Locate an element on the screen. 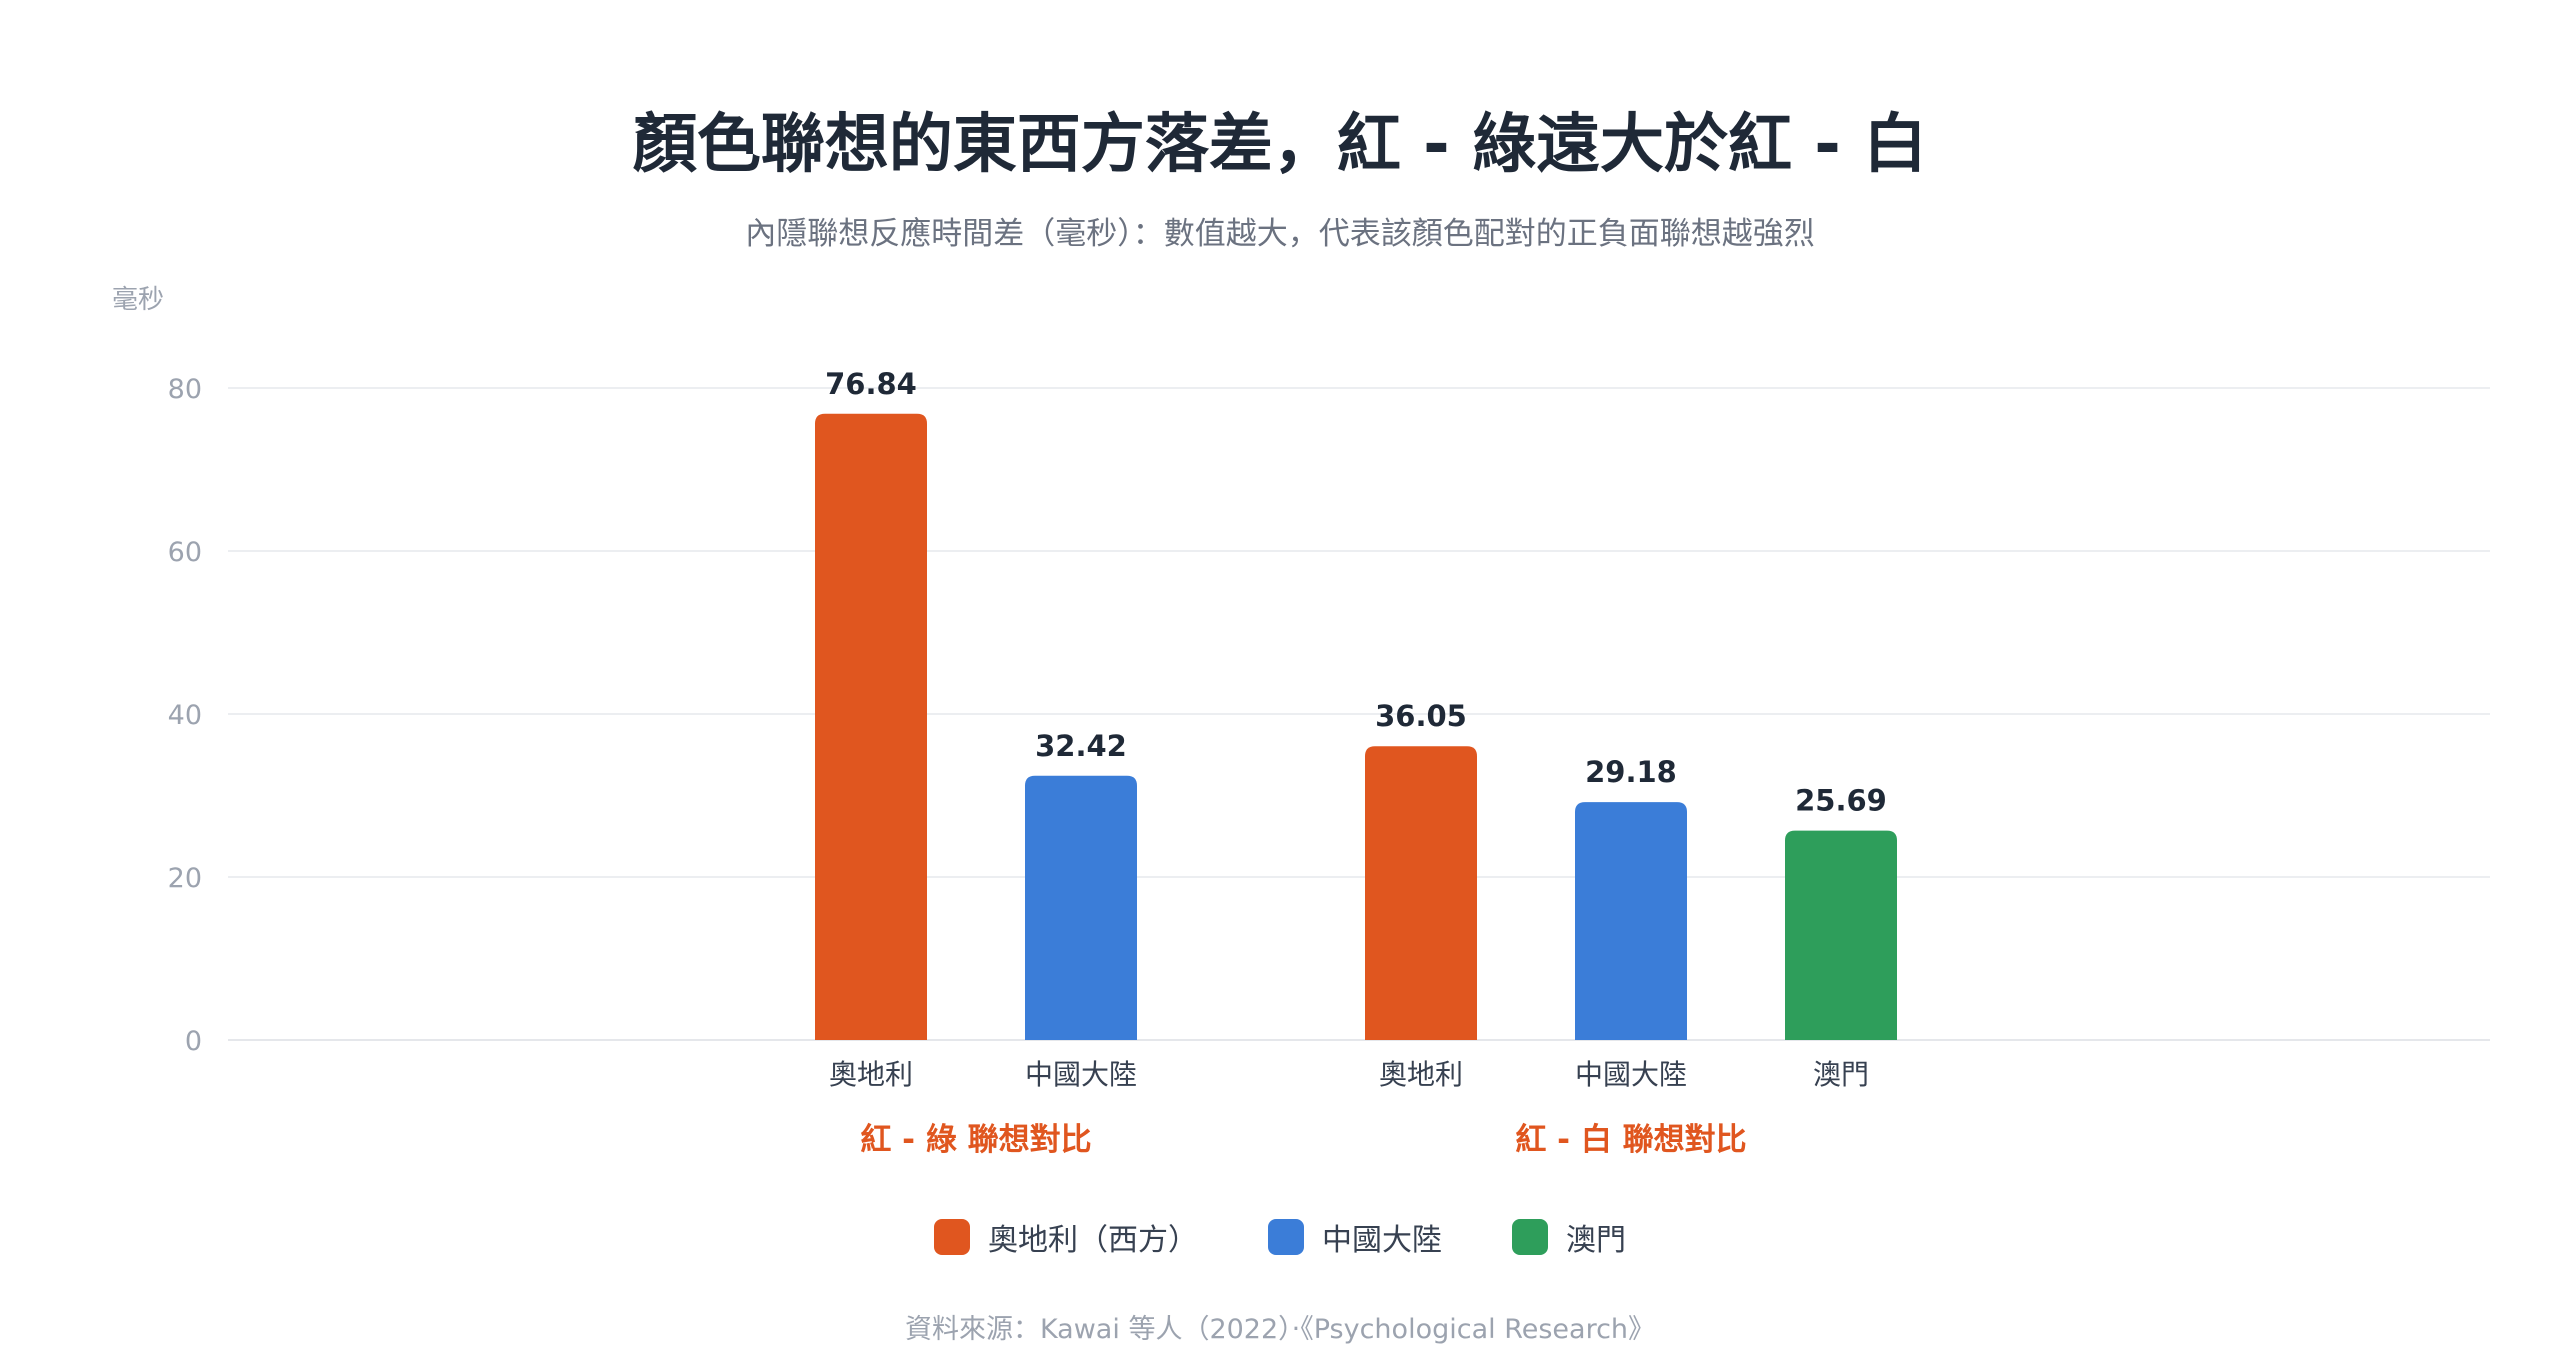  y-tick-label: 80 is located at coordinates (185, 389).